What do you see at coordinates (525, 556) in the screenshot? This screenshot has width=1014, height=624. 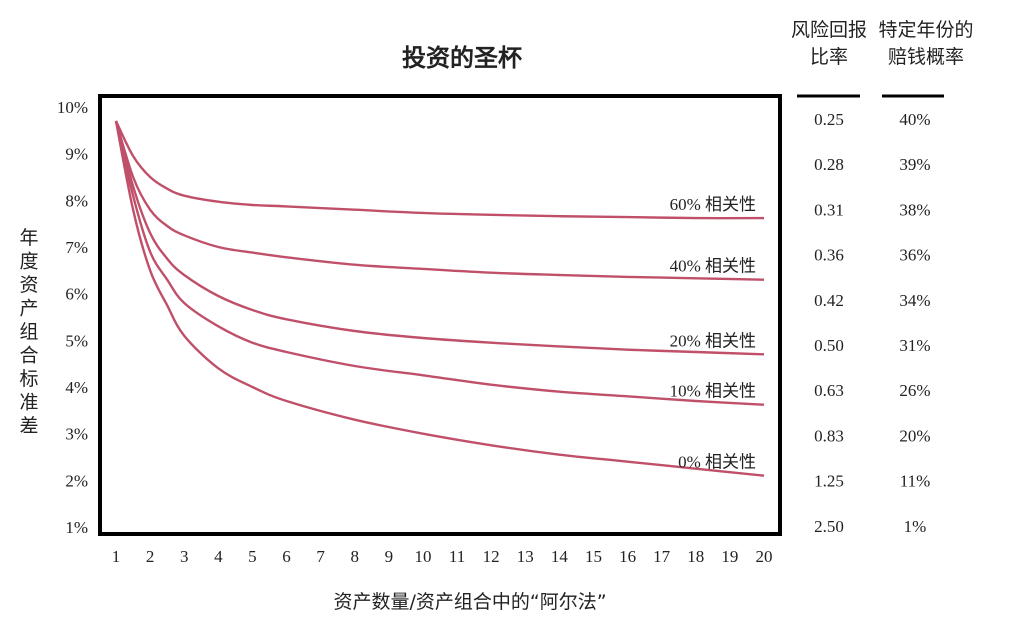 I see `x-tick-label: 13` at bounding box center [525, 556].